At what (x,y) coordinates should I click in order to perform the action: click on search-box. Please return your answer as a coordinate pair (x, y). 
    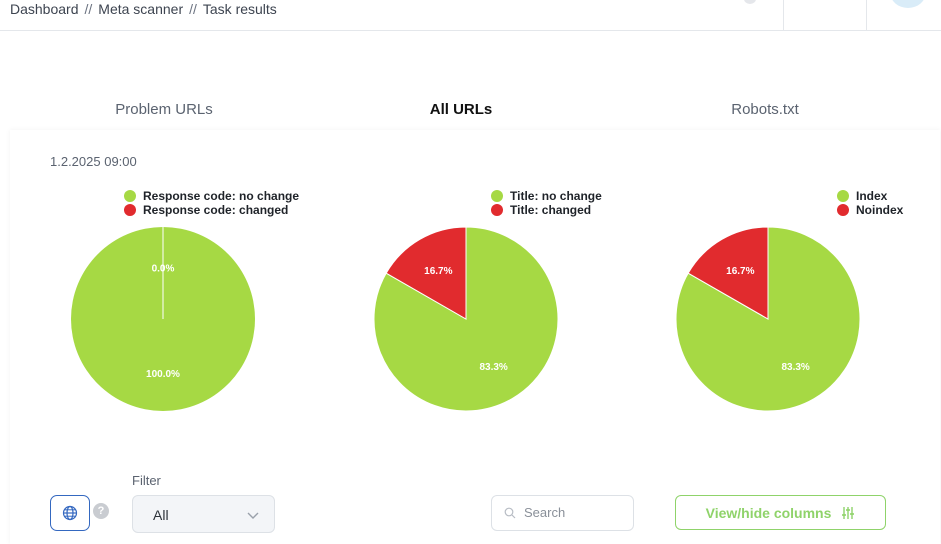
    Looking at the image, I should click on (562, 513).